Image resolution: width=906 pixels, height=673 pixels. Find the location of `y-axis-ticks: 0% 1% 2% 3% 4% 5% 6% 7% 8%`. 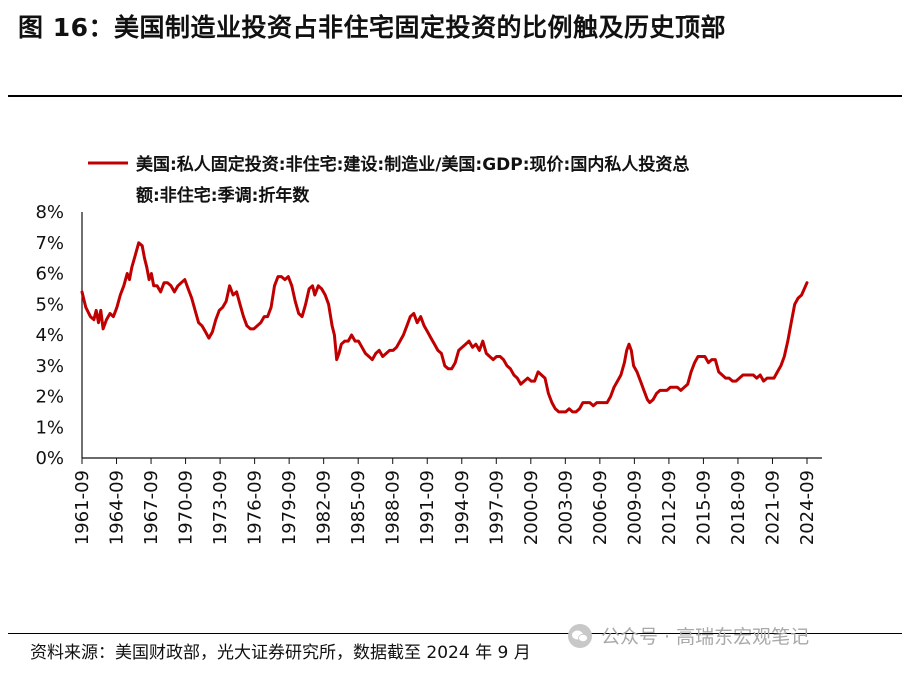

y-axis-ticks: 0% 1% 2% 3% 4% 5% 6% 7% 8% is located at coordinates (49, 335).